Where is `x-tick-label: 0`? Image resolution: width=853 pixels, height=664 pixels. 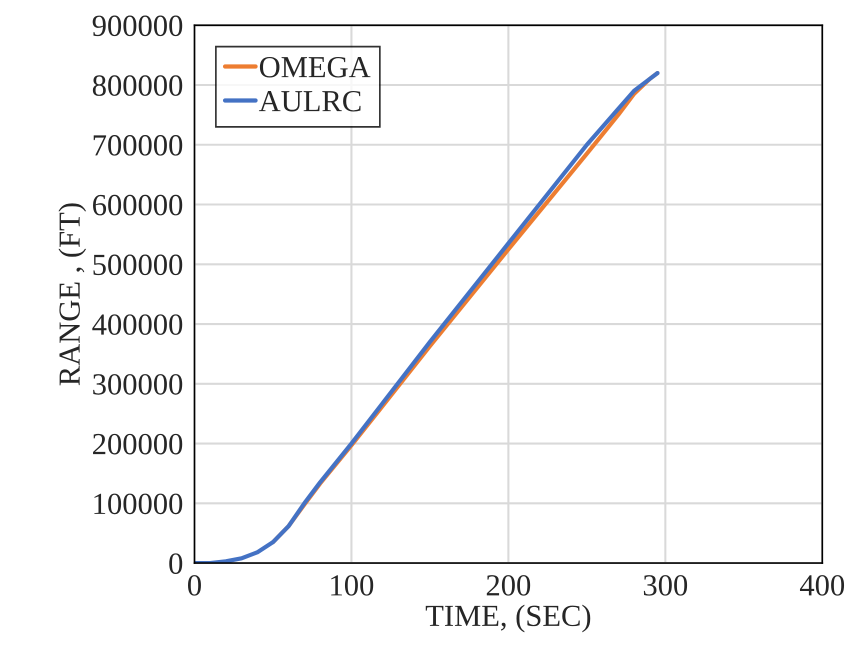 x-tick-label: 0 is located at coordinates (194, 585).